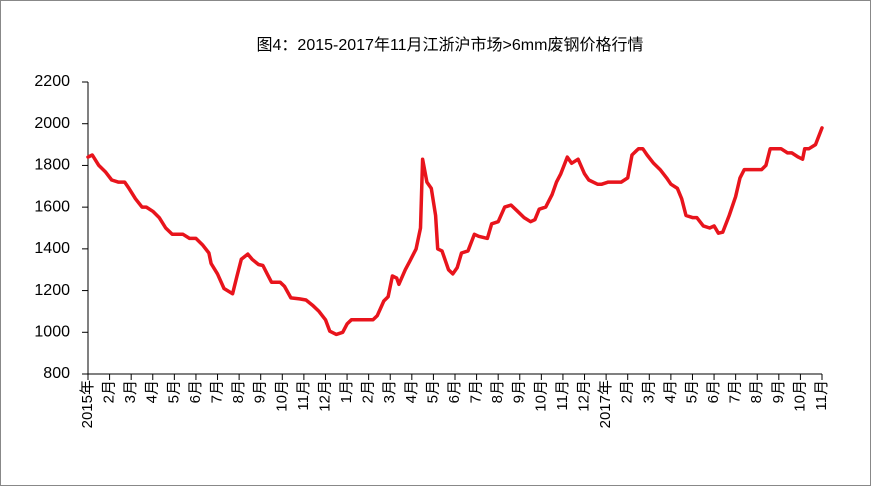 Image resolution: width=871 pixels, height=491 pixels. I want to click on x-tick-label: 1月, so click(346, 391).